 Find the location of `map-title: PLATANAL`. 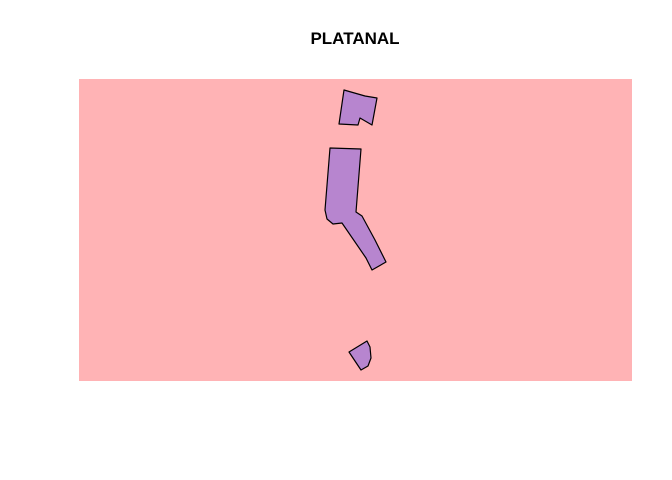

map-title: PLATANAL is located at coordinates (355, 38).